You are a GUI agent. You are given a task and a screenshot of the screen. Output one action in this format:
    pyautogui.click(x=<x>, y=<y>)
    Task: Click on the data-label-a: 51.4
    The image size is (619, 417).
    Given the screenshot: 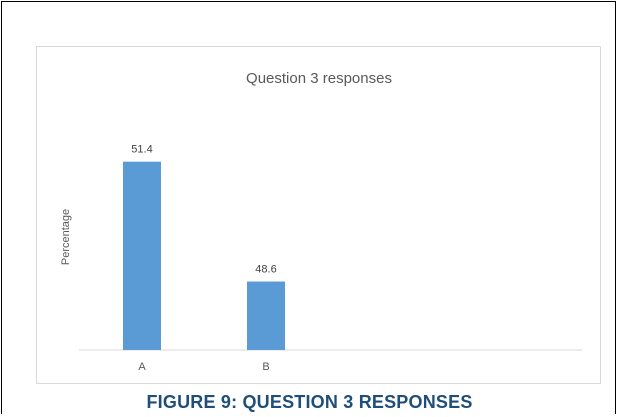 What is the action you would take?
    pyautogui.click(x=141, y=150)
    